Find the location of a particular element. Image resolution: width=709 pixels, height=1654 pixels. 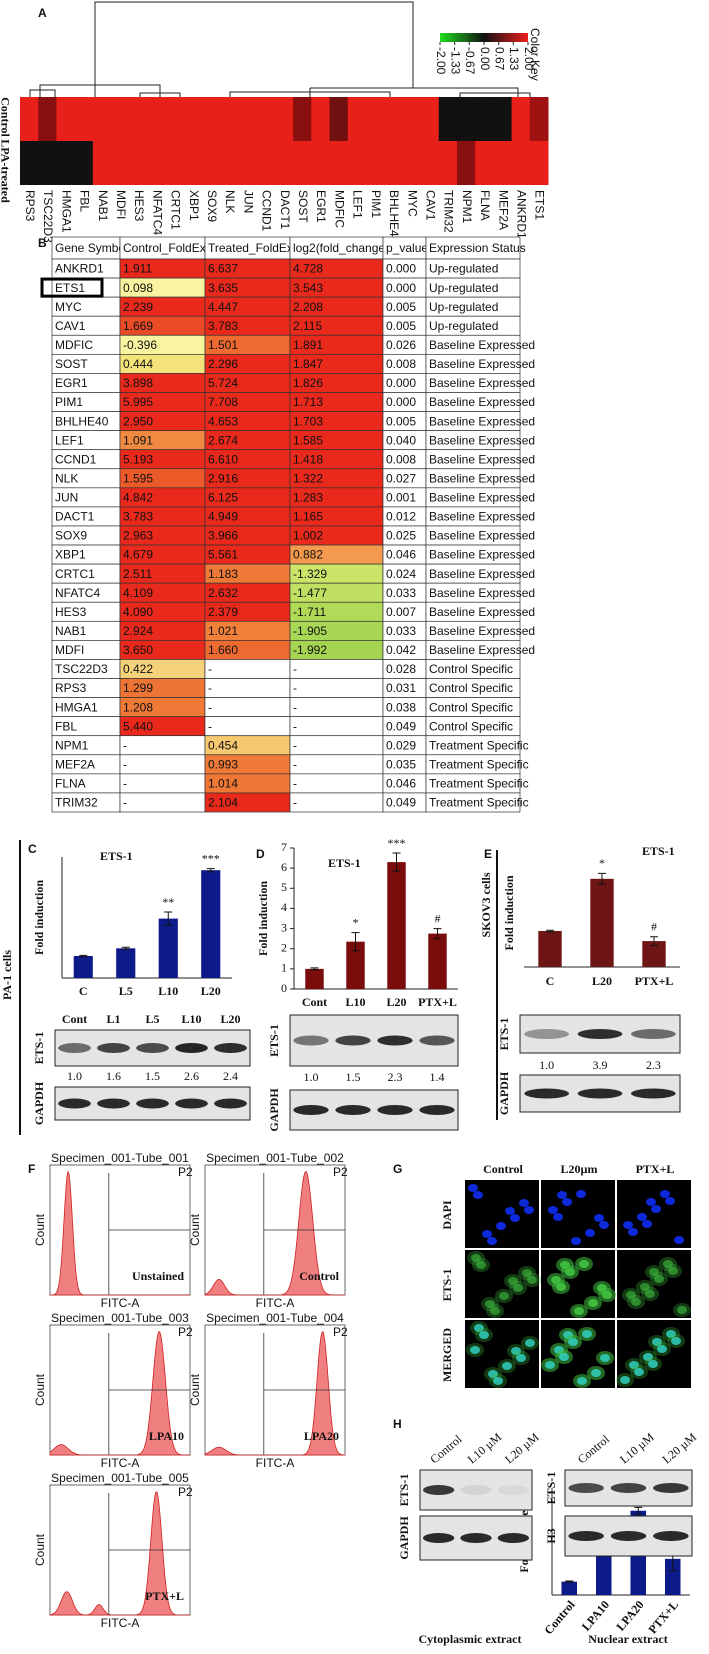

flow-title: Specimen_001-Tube_004 is located at coordinates (275, 1318).